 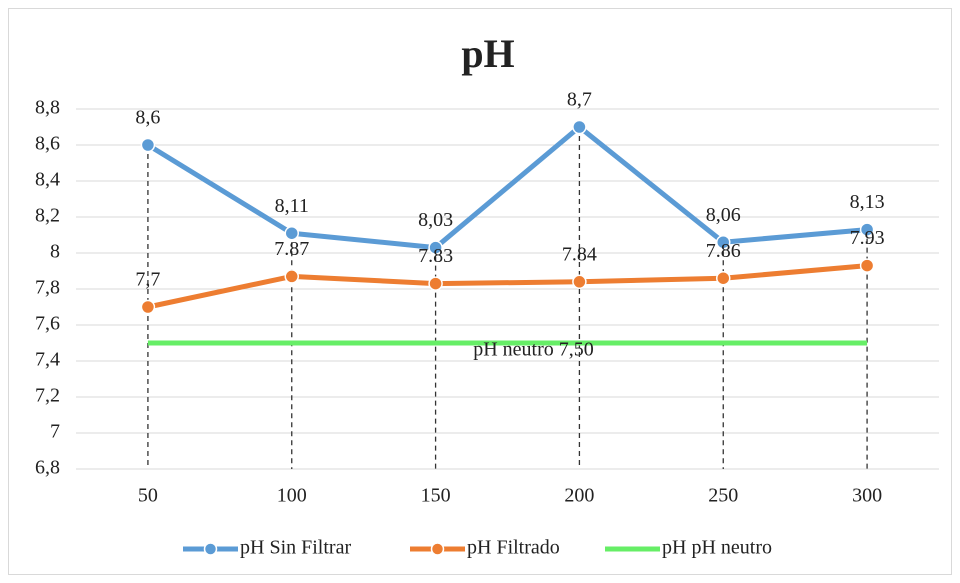 What do you see at coordinates (867, 238) in the screenshot?
I see `data-label: 7.93` at bounding box center [867, 238].